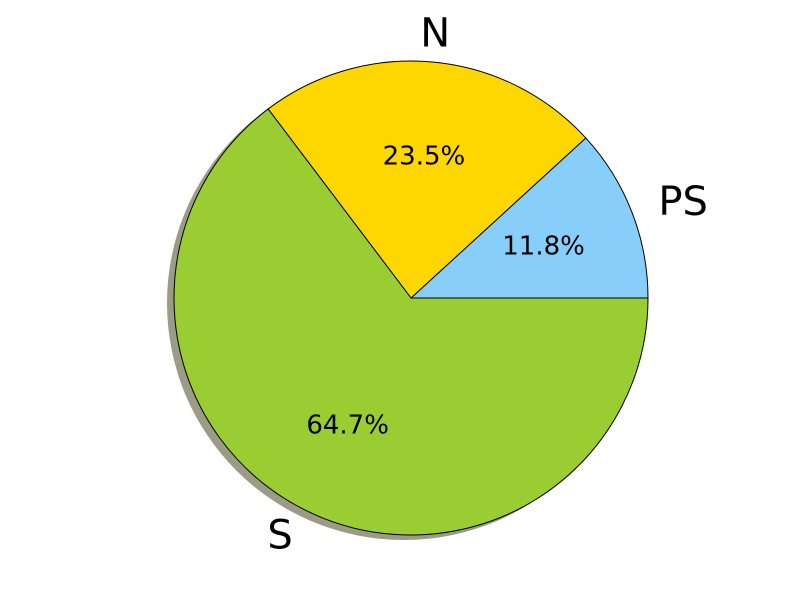  What do you see at coordinates (279, 536) in the screenshot?
I see `pie-category-label-s: S` at bounding box center [279, 536].